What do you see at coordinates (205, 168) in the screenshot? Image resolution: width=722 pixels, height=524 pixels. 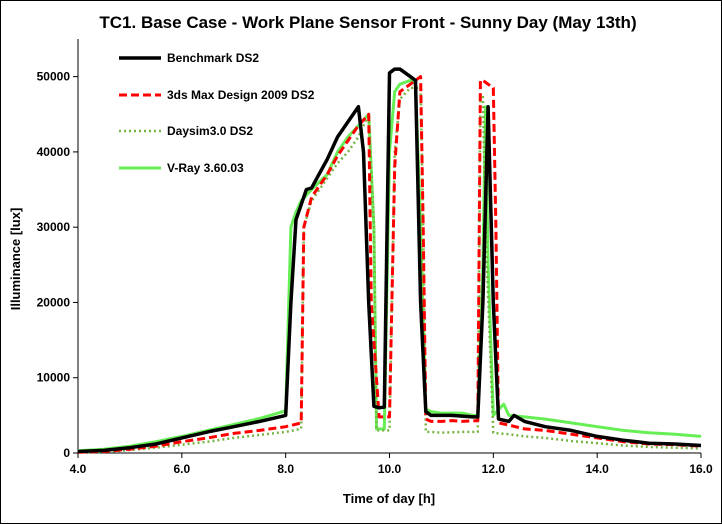 I see `legend-label: V-Ray 3.60.03` at bounding box center [205, 168].